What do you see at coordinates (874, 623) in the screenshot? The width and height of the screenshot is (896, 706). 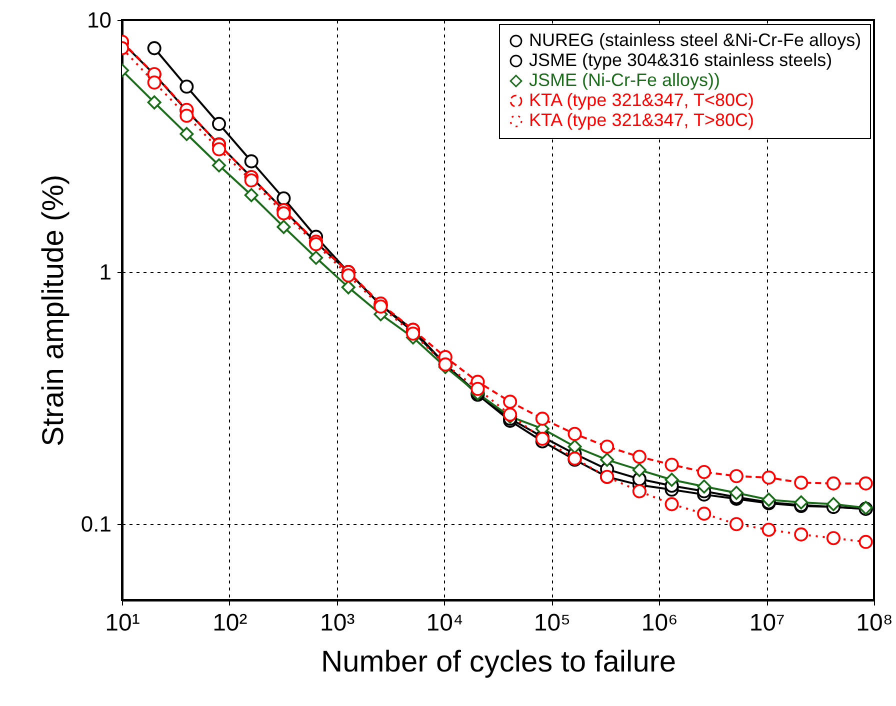 I see `x-tick-label: 10⁸` at bounding box center [874, 623].